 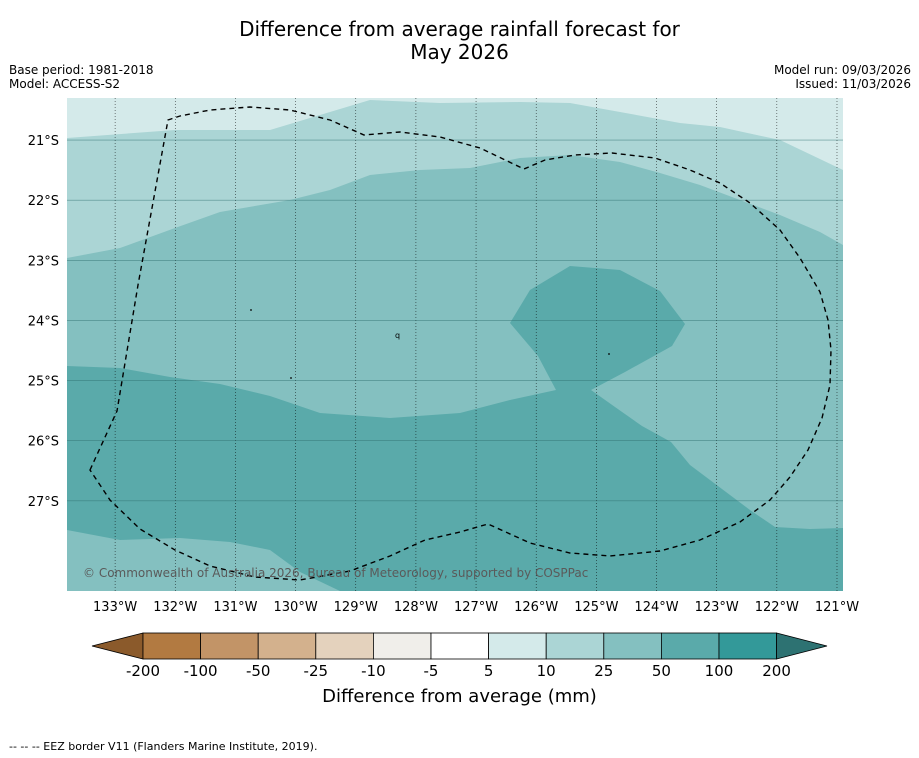 I want to click on longitude-label: 128°W, so click(x=416, y=607).